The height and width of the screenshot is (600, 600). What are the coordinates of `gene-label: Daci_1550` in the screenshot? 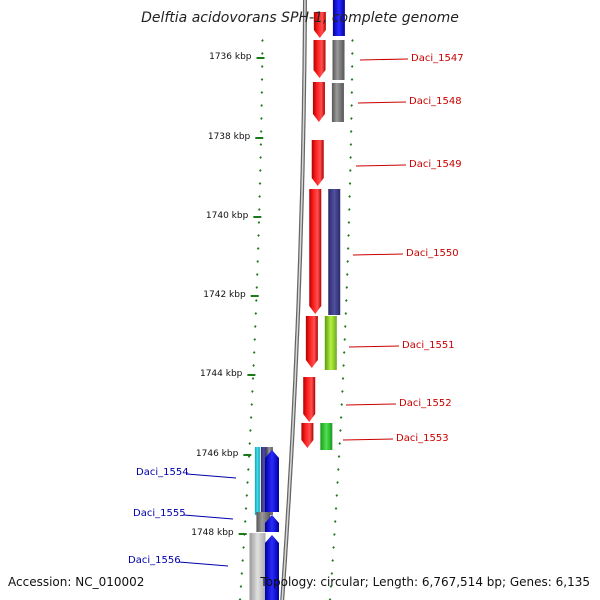 It's located at (432, 253).